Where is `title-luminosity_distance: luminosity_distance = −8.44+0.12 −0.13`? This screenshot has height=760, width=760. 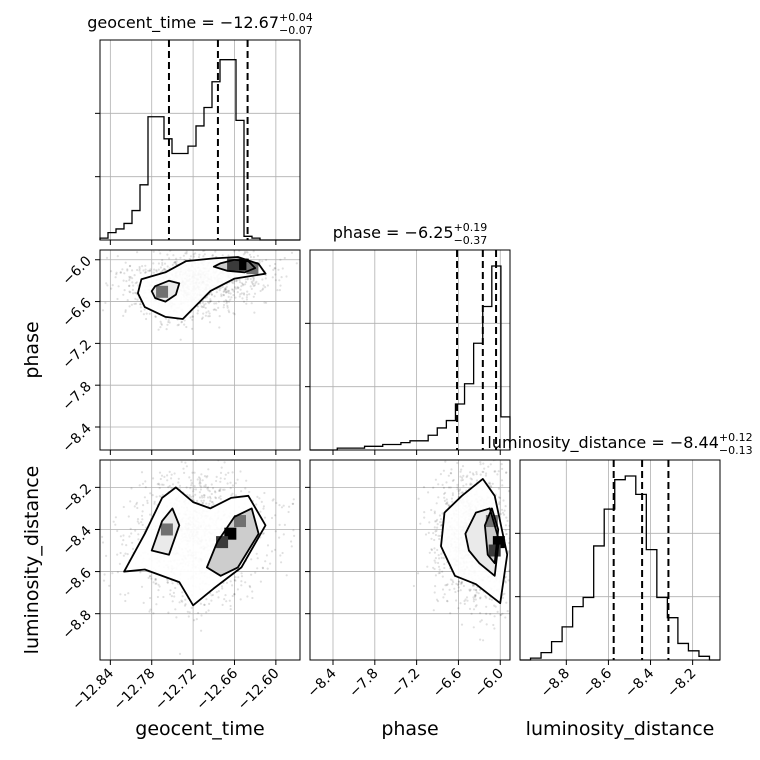
title-luminosity_distance: luminosity_distance = −8.44+0.12 −0.13 is located at coordinates (619, 444).